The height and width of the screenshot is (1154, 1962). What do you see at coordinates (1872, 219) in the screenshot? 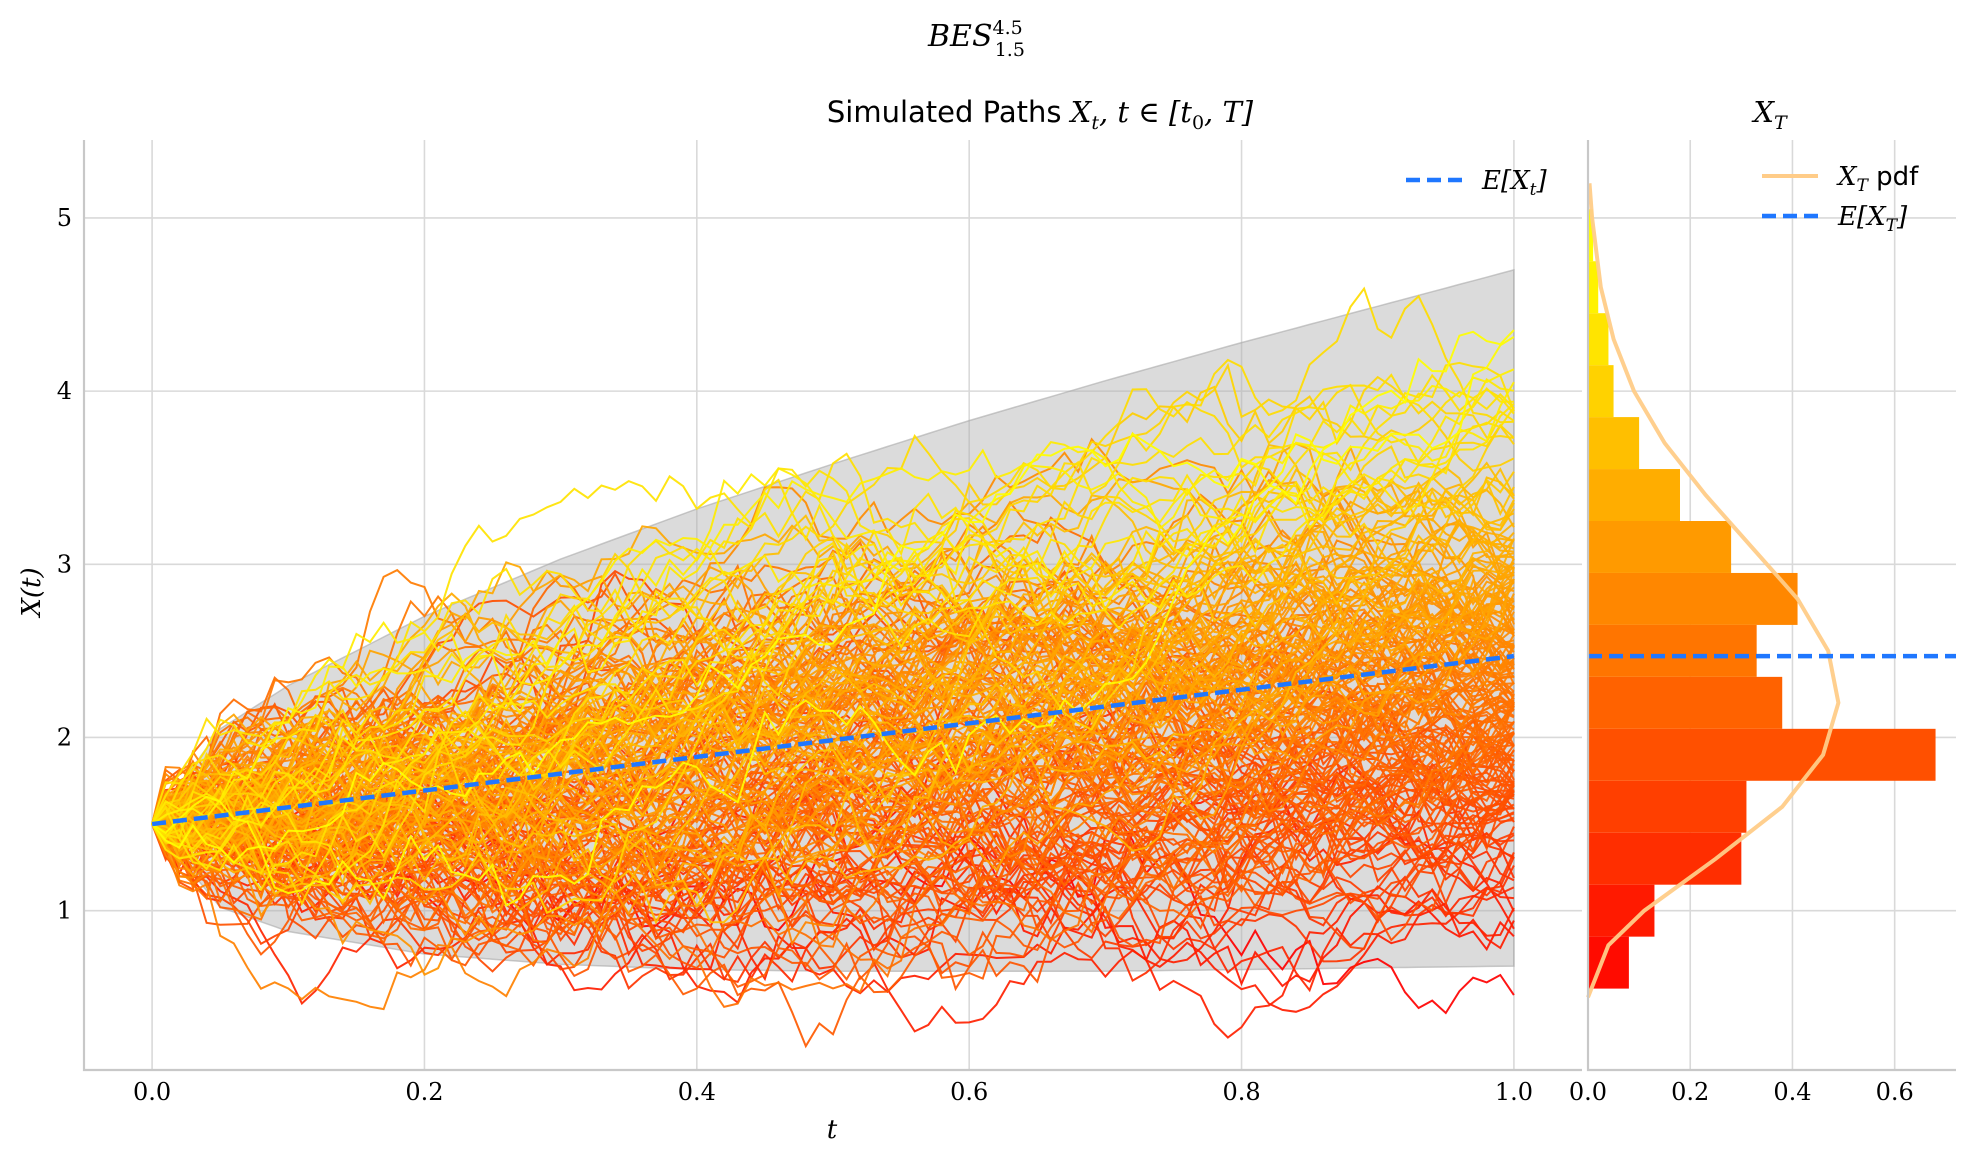
I see `histogram-legend-mean-label: E[XT]` at bounding box center [1872, 219].